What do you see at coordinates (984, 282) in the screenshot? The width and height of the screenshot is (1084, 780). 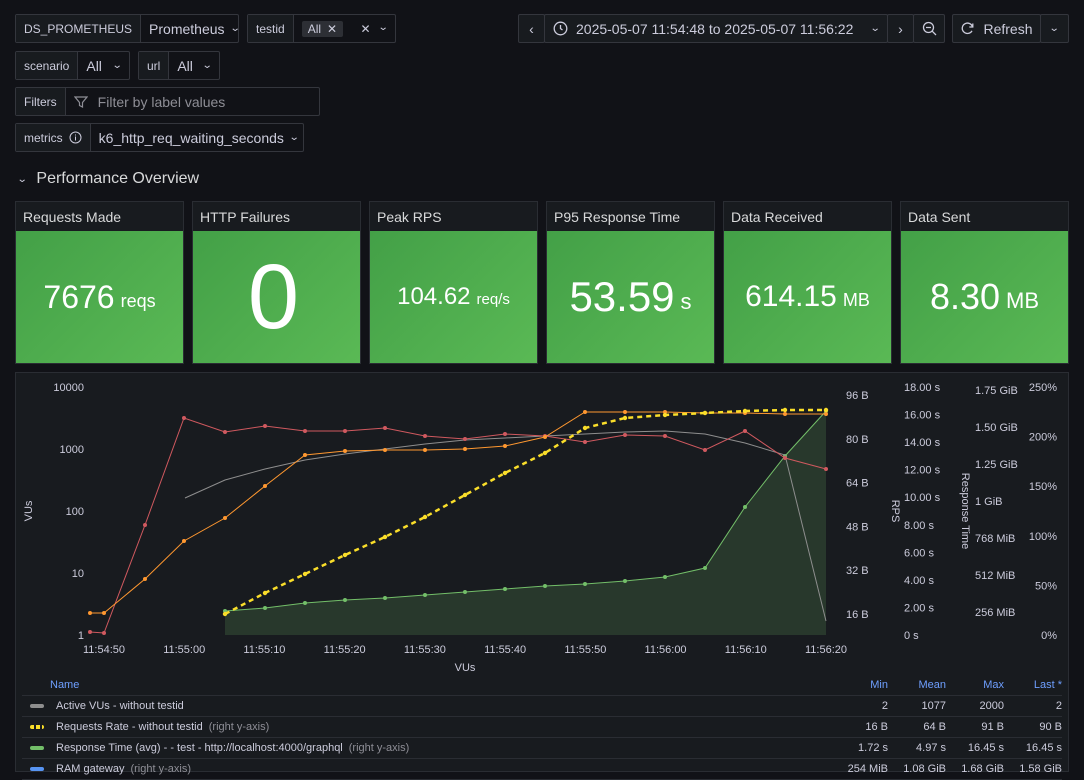 I see `stat-panel-data-sent: Data Sent 8.30 MB` at bounding box center [984, 282].